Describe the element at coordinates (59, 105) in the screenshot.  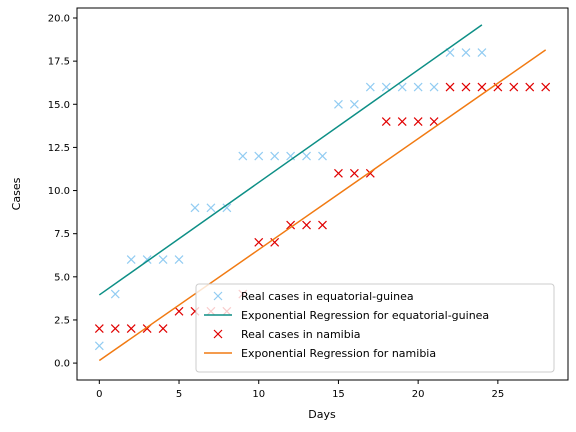
I see `y-tick-label: 15.0` at that location.